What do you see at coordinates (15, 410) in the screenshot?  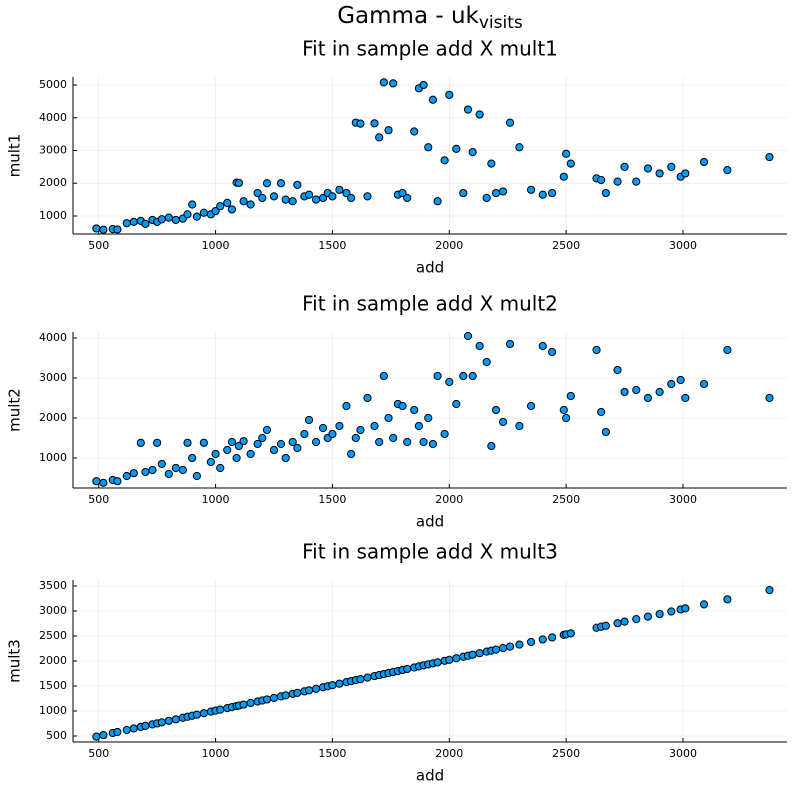 I see `y-axis-label: mult2` at bounding box center [15, 410].